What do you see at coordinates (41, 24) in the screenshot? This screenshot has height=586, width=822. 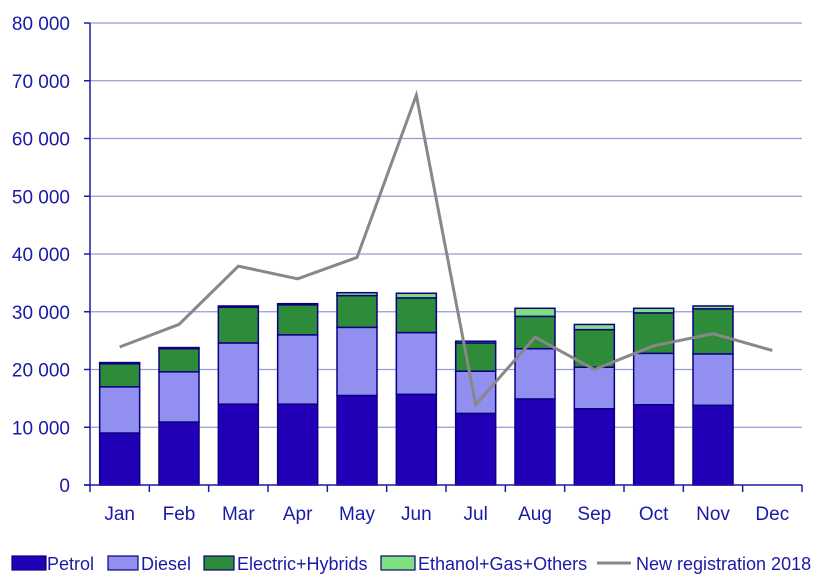 I see `y-tick-label: 80 000` at bounding box center [41, 24].